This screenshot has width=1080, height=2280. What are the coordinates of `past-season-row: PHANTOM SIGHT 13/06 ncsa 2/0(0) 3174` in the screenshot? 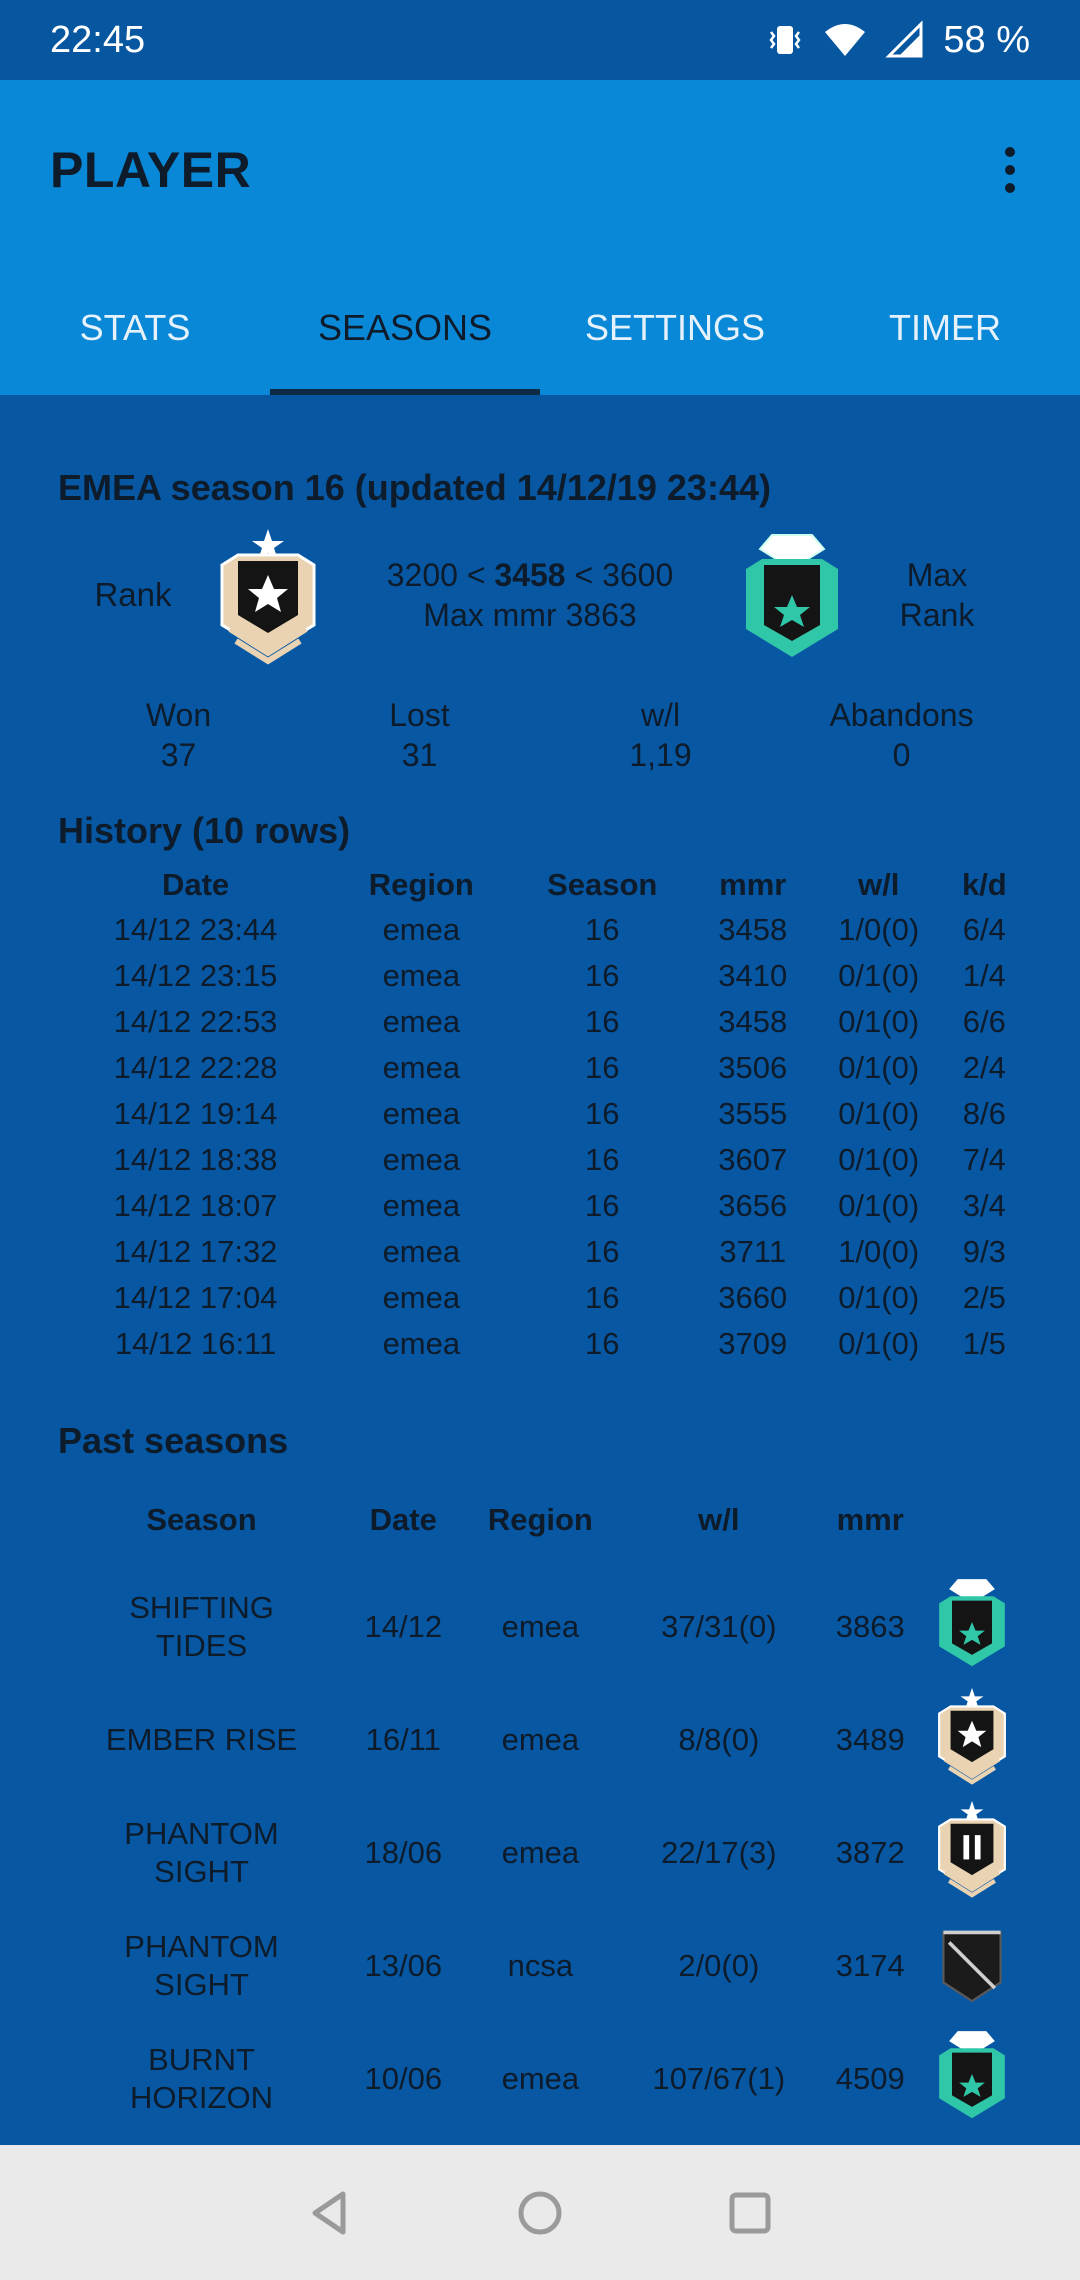 It's located at (540, 1965).